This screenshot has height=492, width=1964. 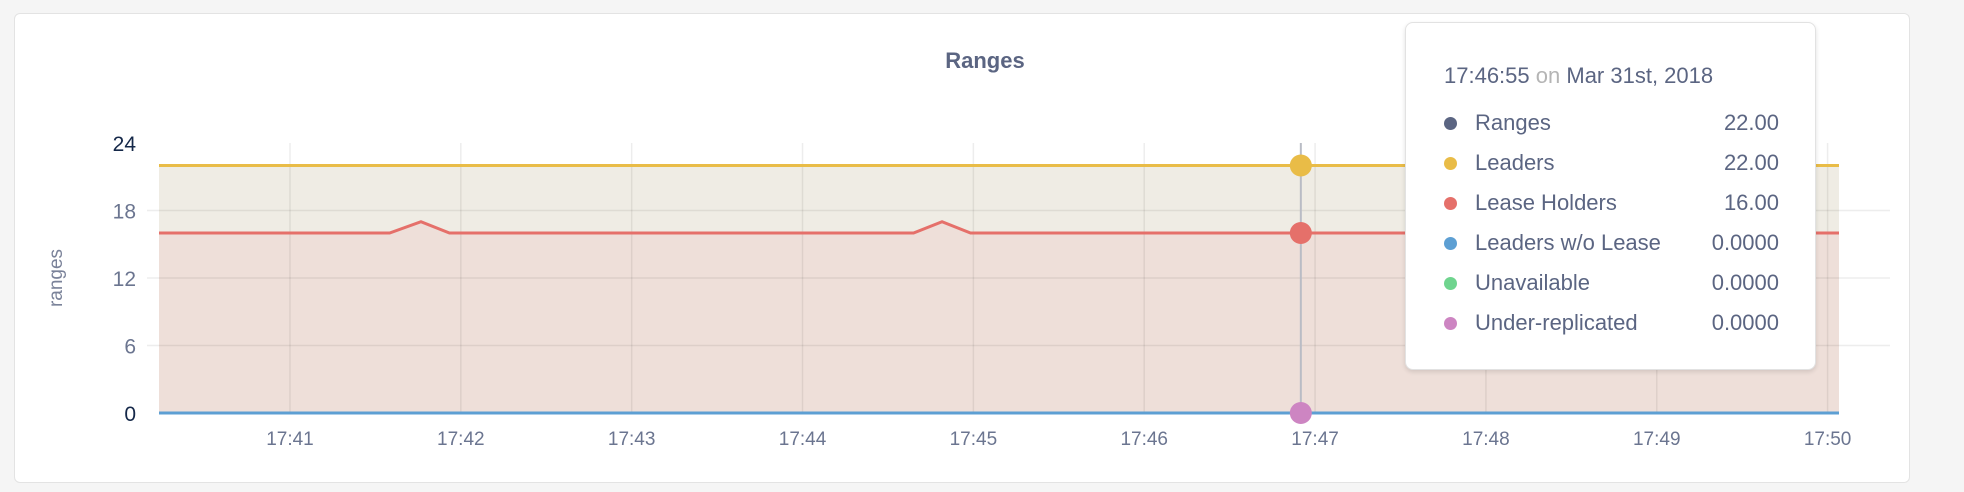 I want to click on x-tick-label: 17:48, so click(x=1486, y=439).